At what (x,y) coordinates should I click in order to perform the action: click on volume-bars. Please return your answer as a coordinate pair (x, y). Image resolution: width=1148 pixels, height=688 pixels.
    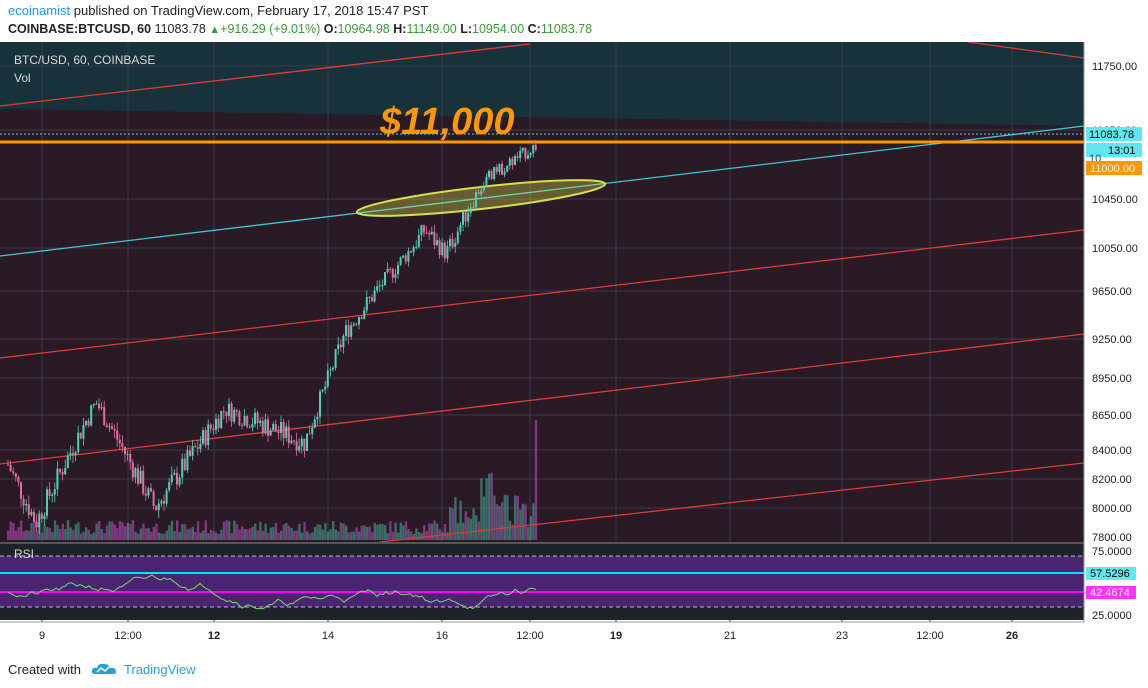
    Looking at the image, I should click on (272, 480).